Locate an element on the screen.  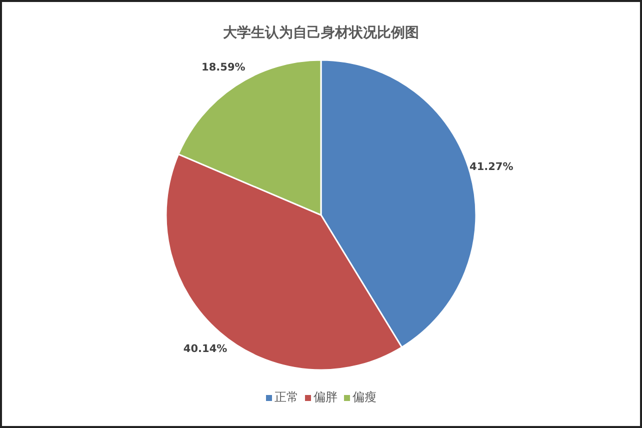
legend-label: 偏瘦 is located at coordinates (364, 397).